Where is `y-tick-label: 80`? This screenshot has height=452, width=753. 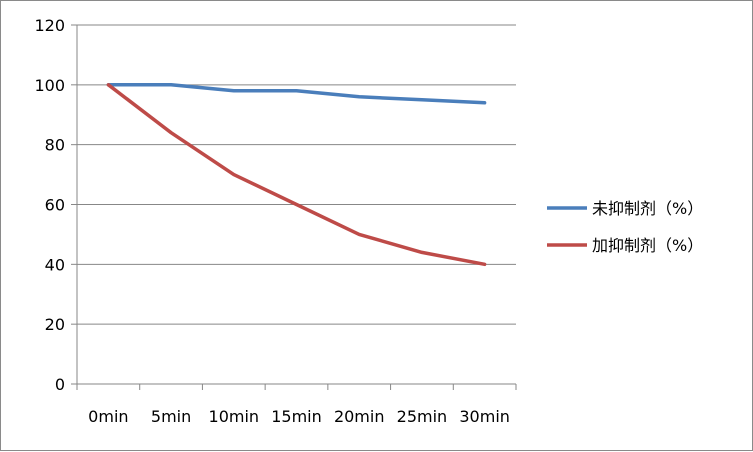 y-tick-label: 80 is located at coordinates (55, 145).